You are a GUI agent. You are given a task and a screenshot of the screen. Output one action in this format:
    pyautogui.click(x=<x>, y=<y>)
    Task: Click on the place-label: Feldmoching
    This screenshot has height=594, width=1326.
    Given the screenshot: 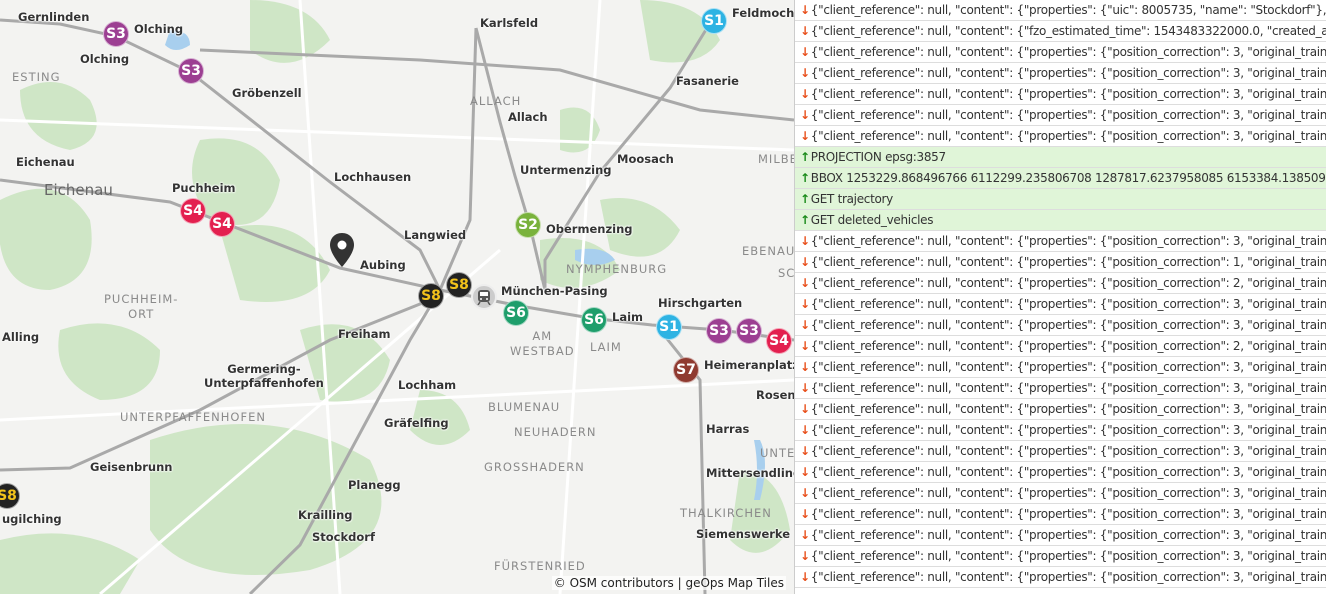 What is the action you would take?
    pyautogui.click(x=763, y=13)
    